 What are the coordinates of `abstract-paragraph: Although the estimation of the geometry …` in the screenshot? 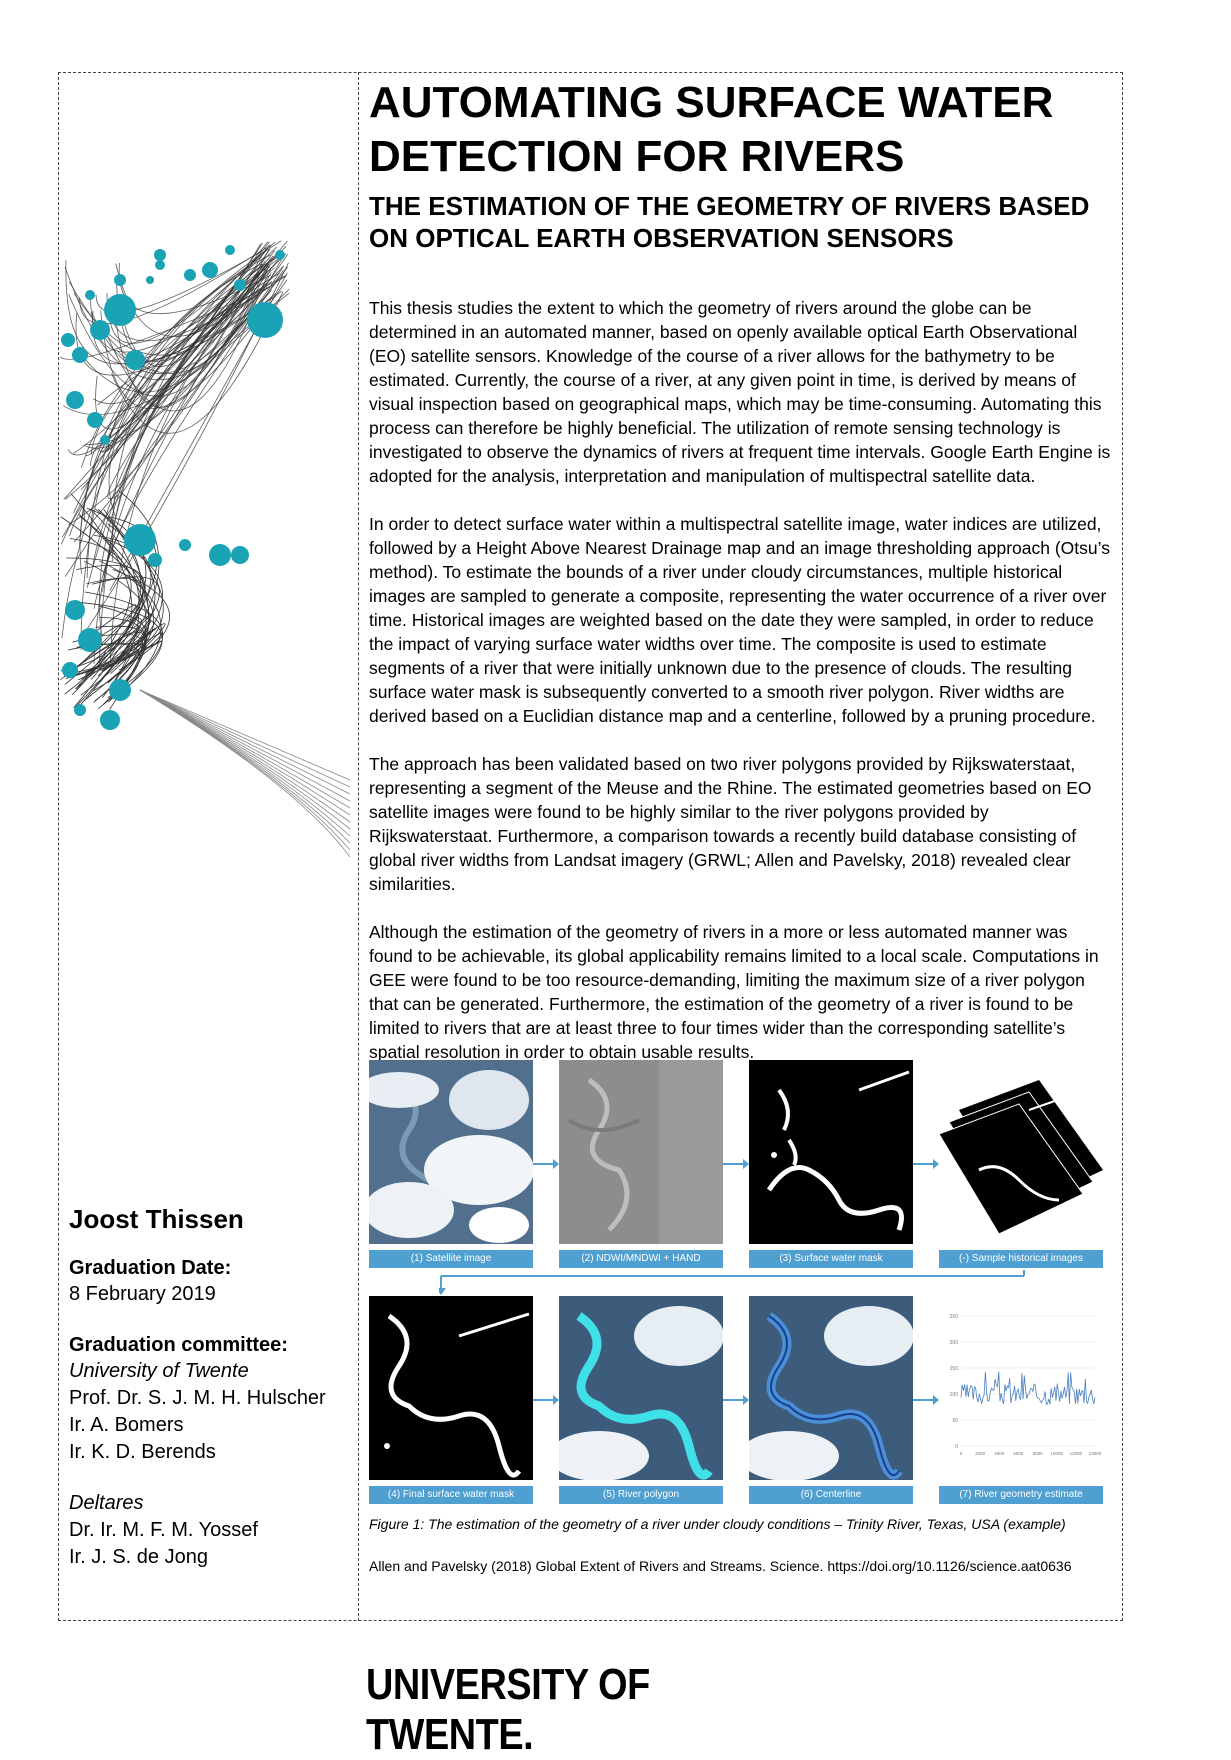 It's located at (734, 992).